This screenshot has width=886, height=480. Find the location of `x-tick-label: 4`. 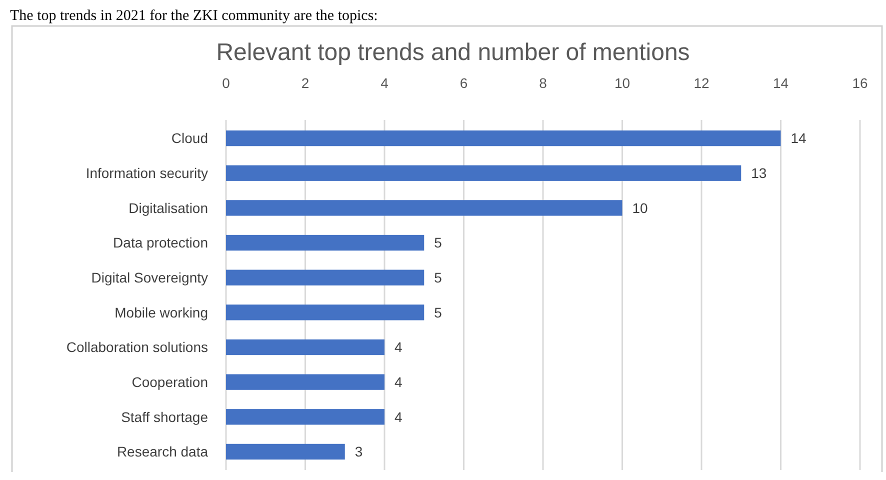

x-tick-label: 4 is located at coordinates (384, 83).